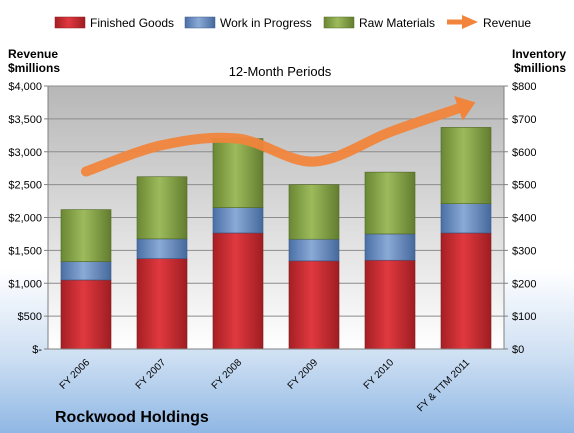  What do you see at coordinates (86, 235) in the screenshot?
I see `bar-segment-raw-materials-fy-2006` at bounding box center [86, 235].